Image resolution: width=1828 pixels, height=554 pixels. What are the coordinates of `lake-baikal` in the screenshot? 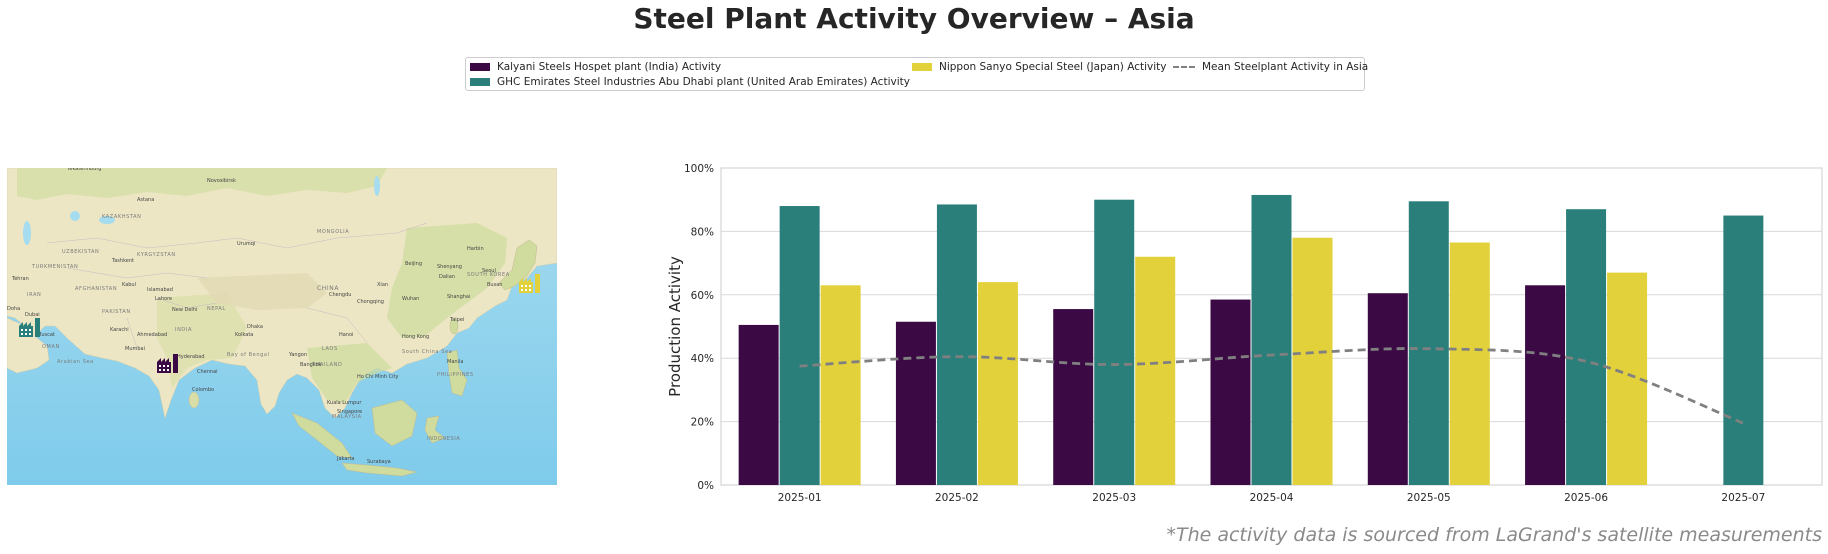 It's located at (377, 186).